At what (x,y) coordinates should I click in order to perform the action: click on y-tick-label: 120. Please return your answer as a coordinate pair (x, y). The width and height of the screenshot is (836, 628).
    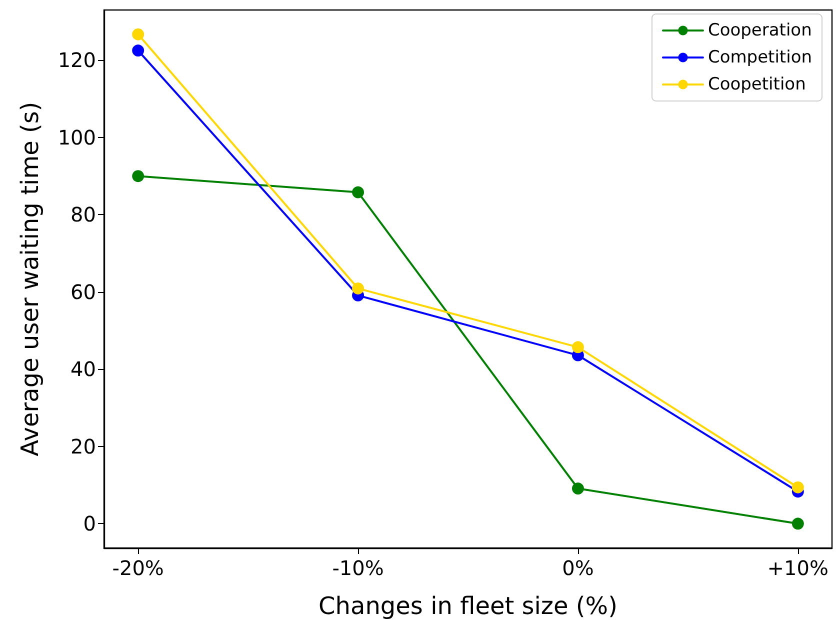
    Looking at the image, I should click on (77, 60).